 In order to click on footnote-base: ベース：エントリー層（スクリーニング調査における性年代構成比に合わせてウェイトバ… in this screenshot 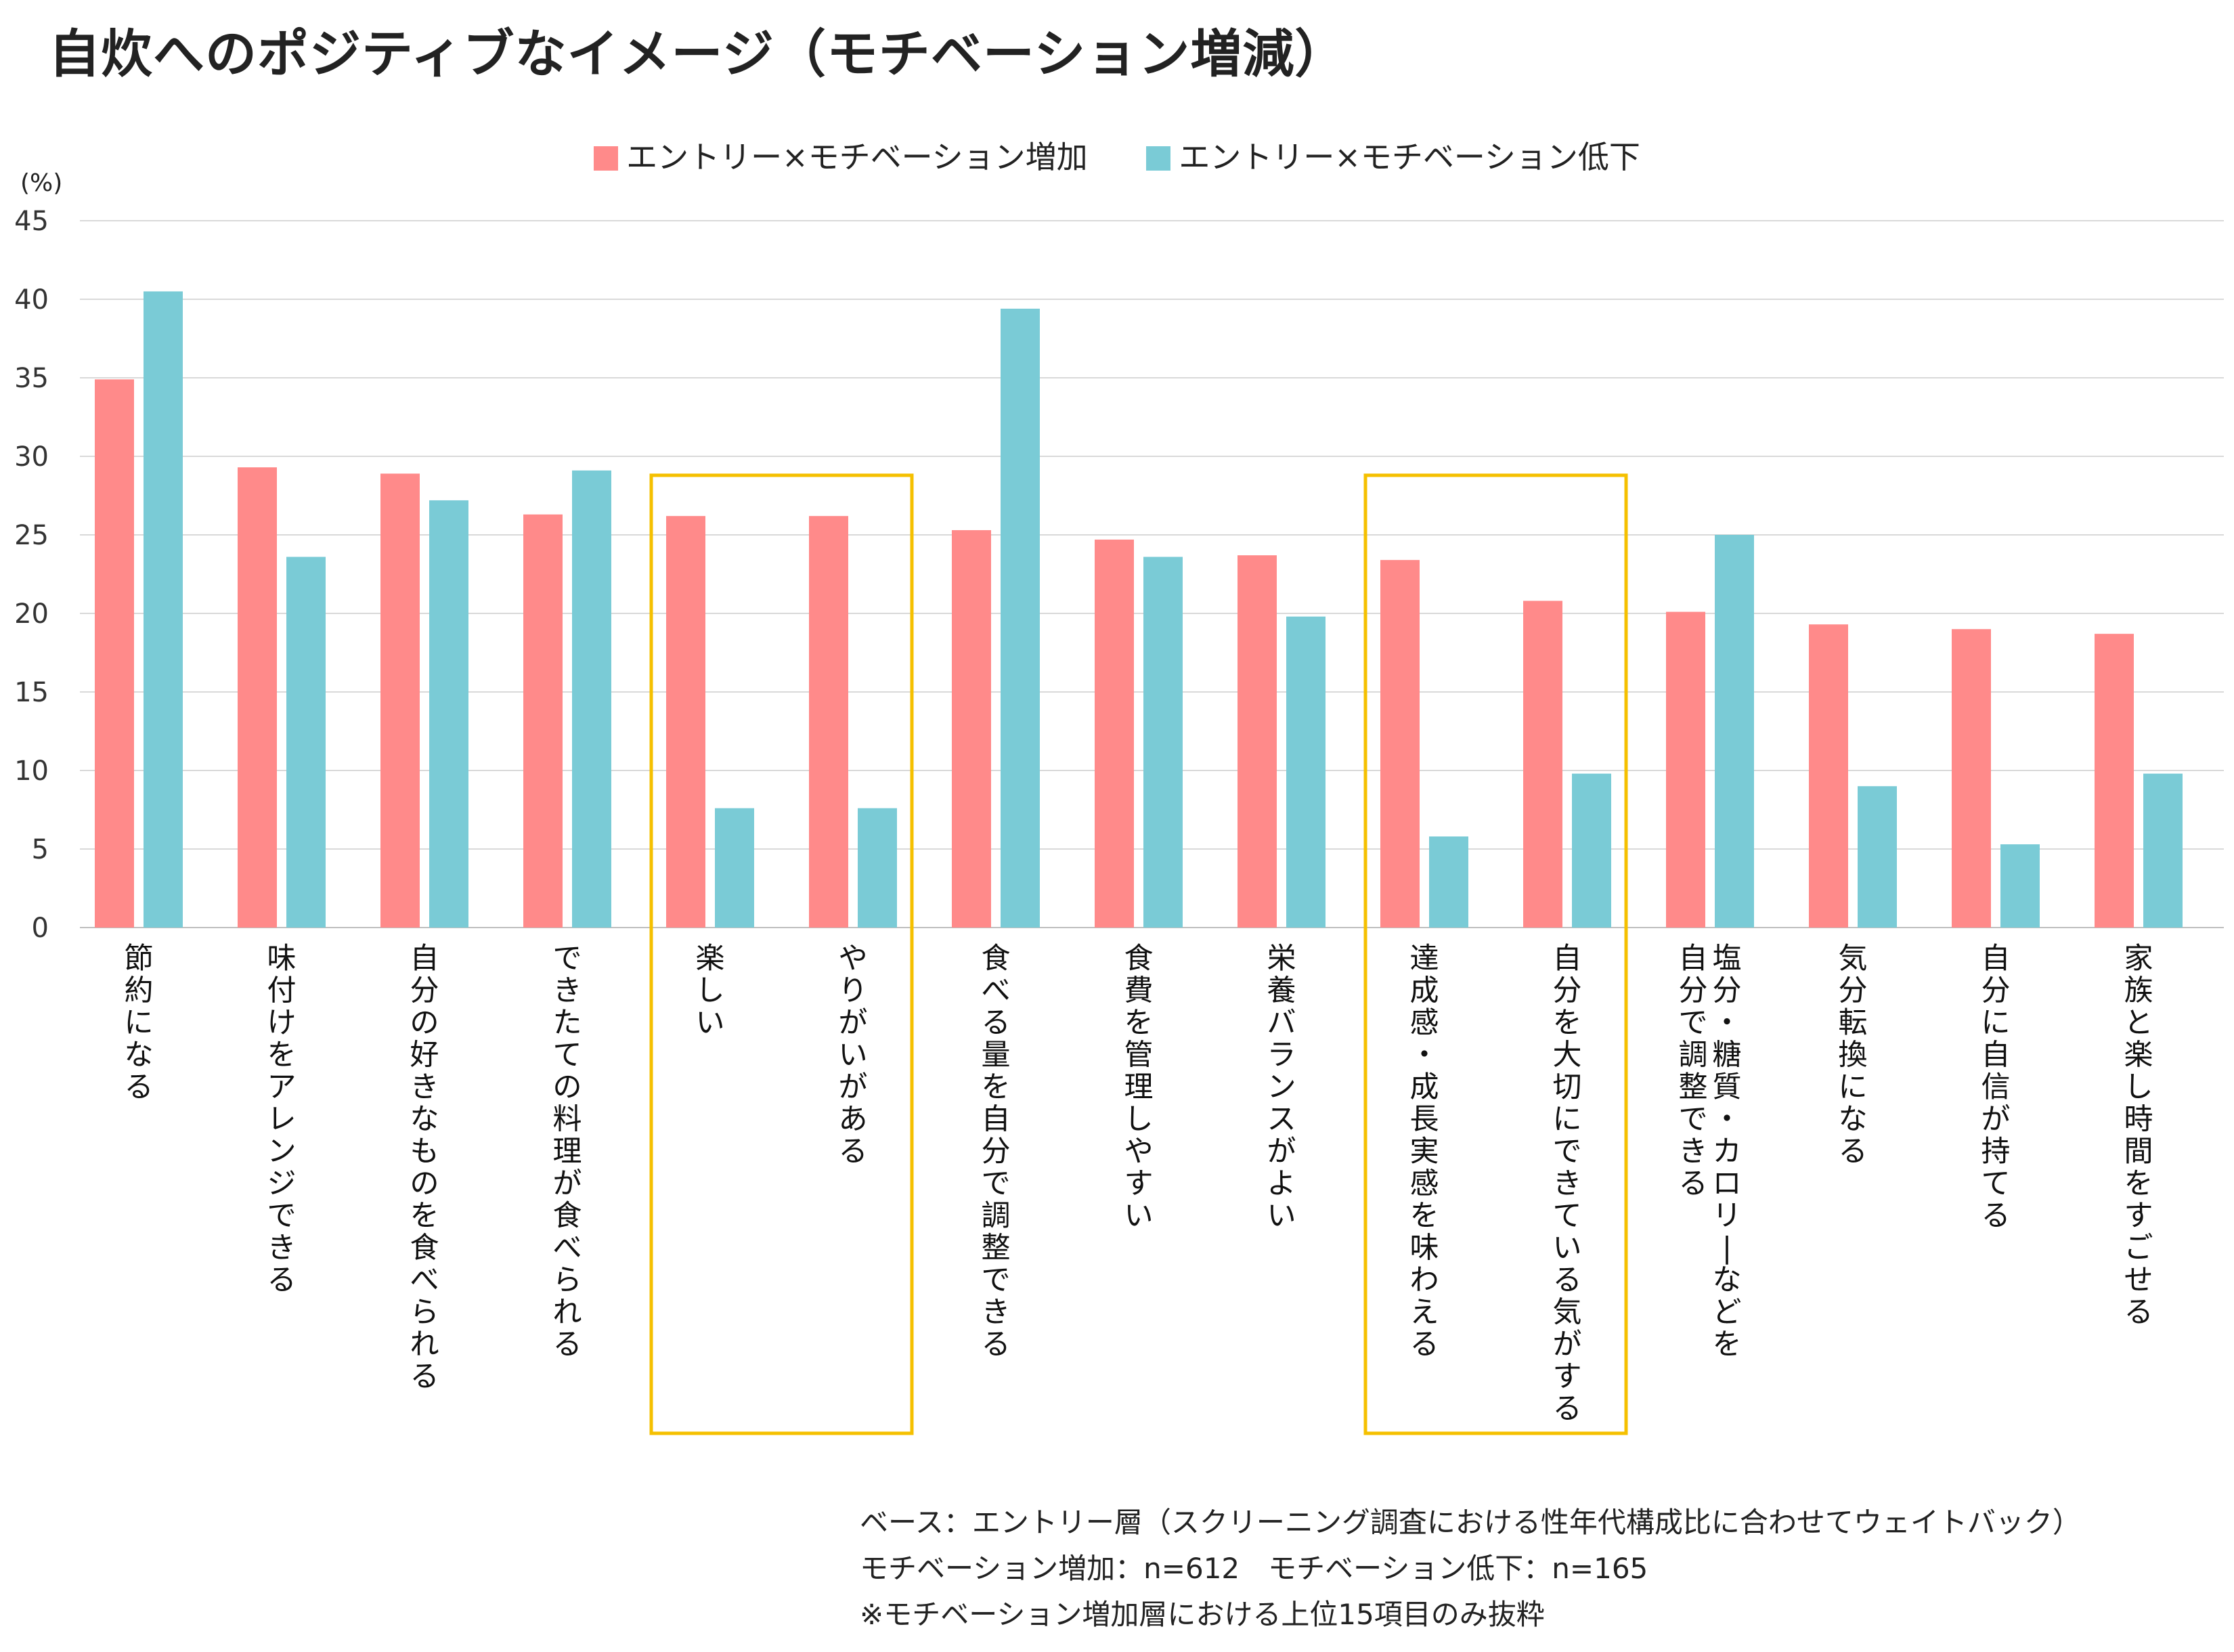, I will do `click(1470, 1522)`.